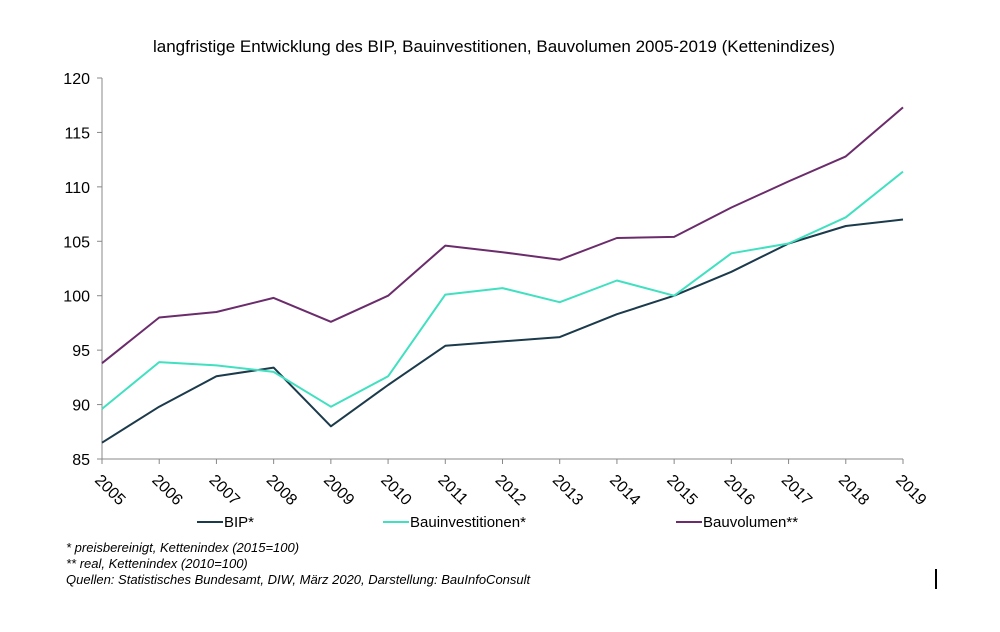  Describe the element at coordinates (76, 242) in the screenshot. I see `y-tick-label: 105` at that location.